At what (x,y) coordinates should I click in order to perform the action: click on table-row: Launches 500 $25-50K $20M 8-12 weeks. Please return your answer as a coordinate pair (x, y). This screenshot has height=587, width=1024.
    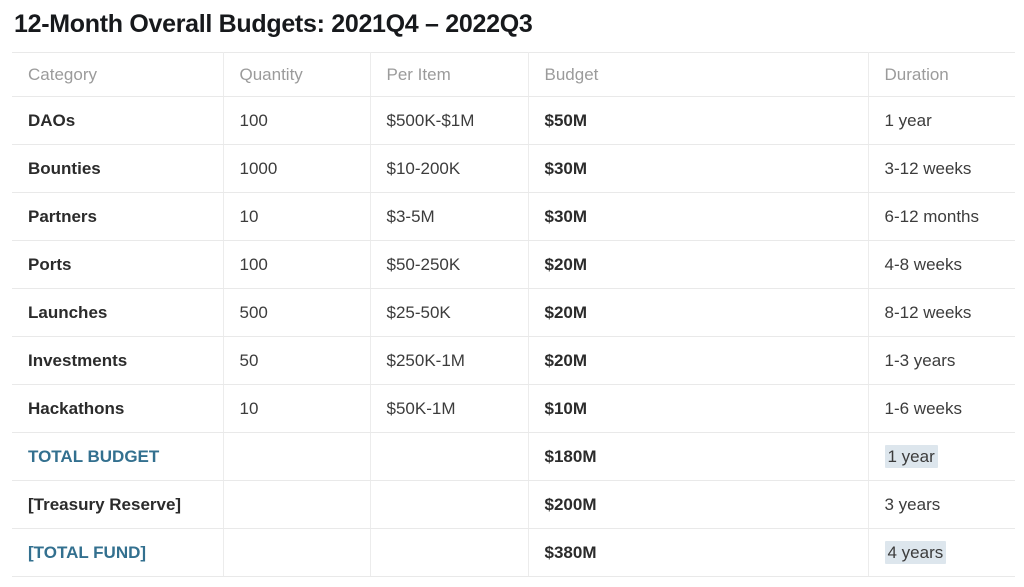
    Looking at the image, I should click on (513, 312).